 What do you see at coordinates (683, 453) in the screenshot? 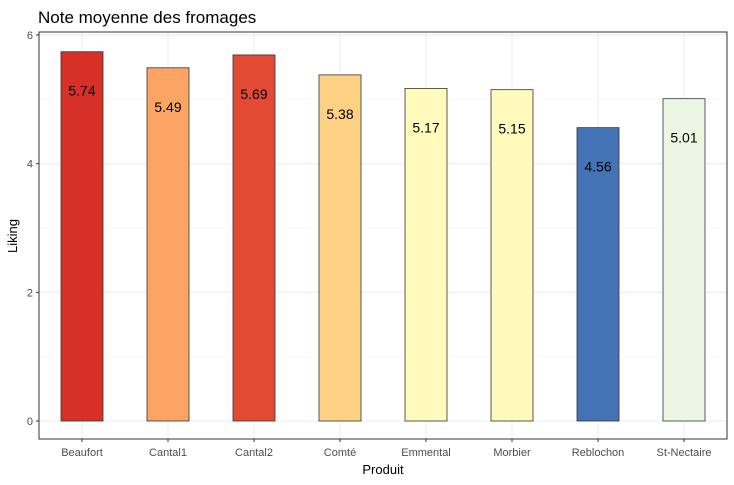
I see `x-tick-label: St-Nectaire` at bounding box center [683, 453].